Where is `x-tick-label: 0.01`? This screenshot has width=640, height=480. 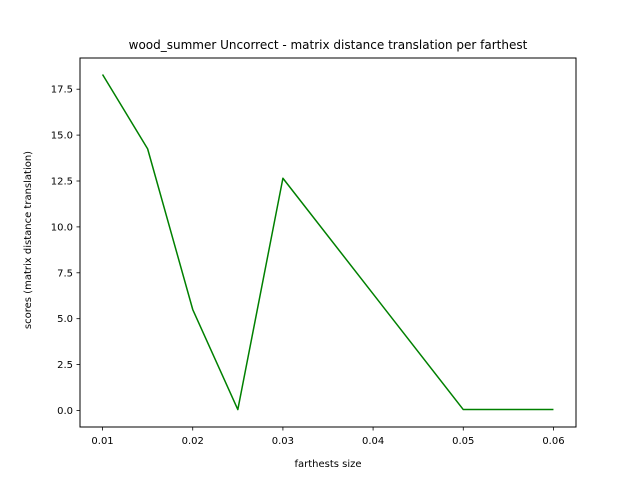
x-tick-label: 0.01 is located at coordinates (102, 441).